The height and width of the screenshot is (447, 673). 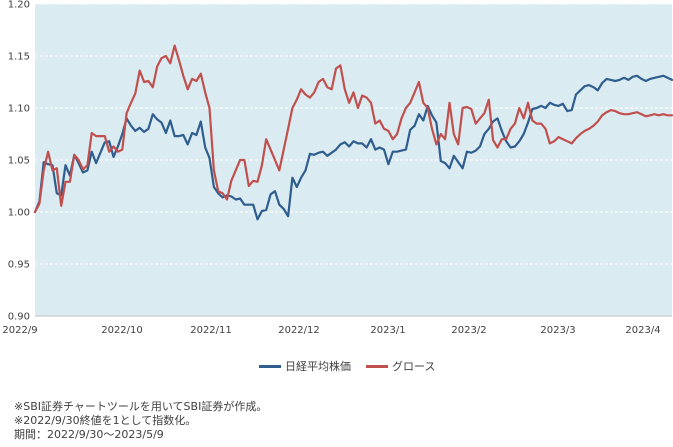 I want to click on footnote-source: ※SBI証券チャートツールを用いてSBI証券が作成。, so click(x=141, y=406).